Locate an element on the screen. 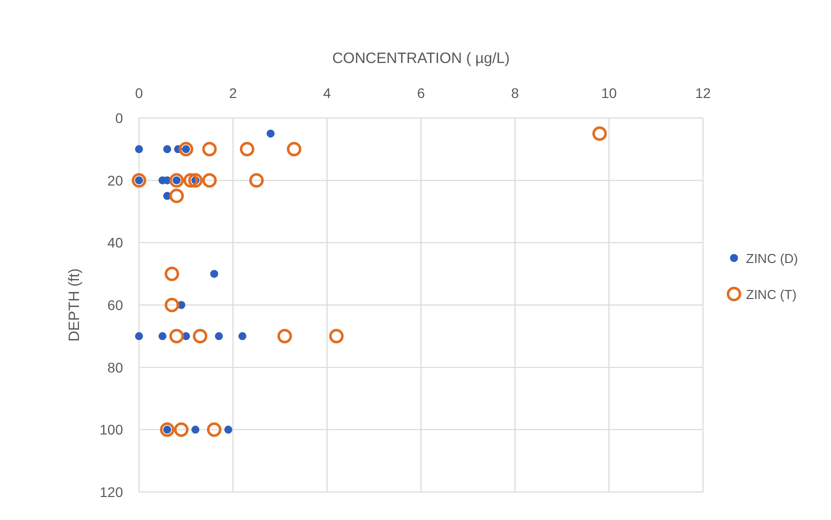 This screenshot has width=831, height=520. x-tick-label: 4 is located at coordinates (327, 93).